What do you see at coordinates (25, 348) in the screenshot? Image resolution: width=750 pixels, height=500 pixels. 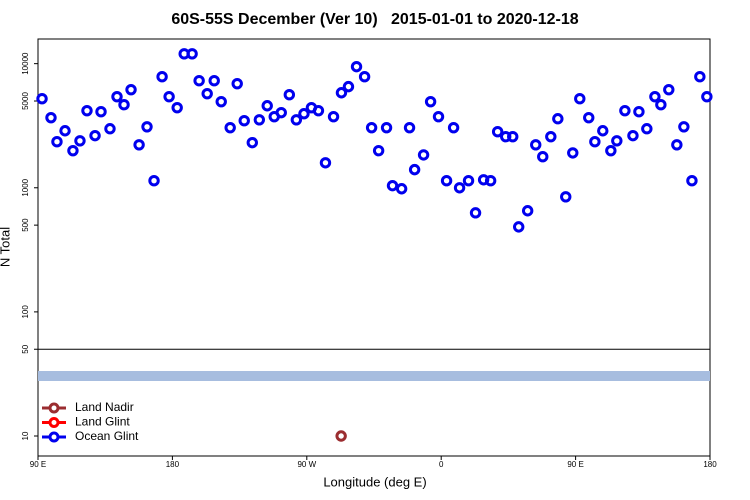 I see `y-tick-label: 50` at bounding box center [25, 348].